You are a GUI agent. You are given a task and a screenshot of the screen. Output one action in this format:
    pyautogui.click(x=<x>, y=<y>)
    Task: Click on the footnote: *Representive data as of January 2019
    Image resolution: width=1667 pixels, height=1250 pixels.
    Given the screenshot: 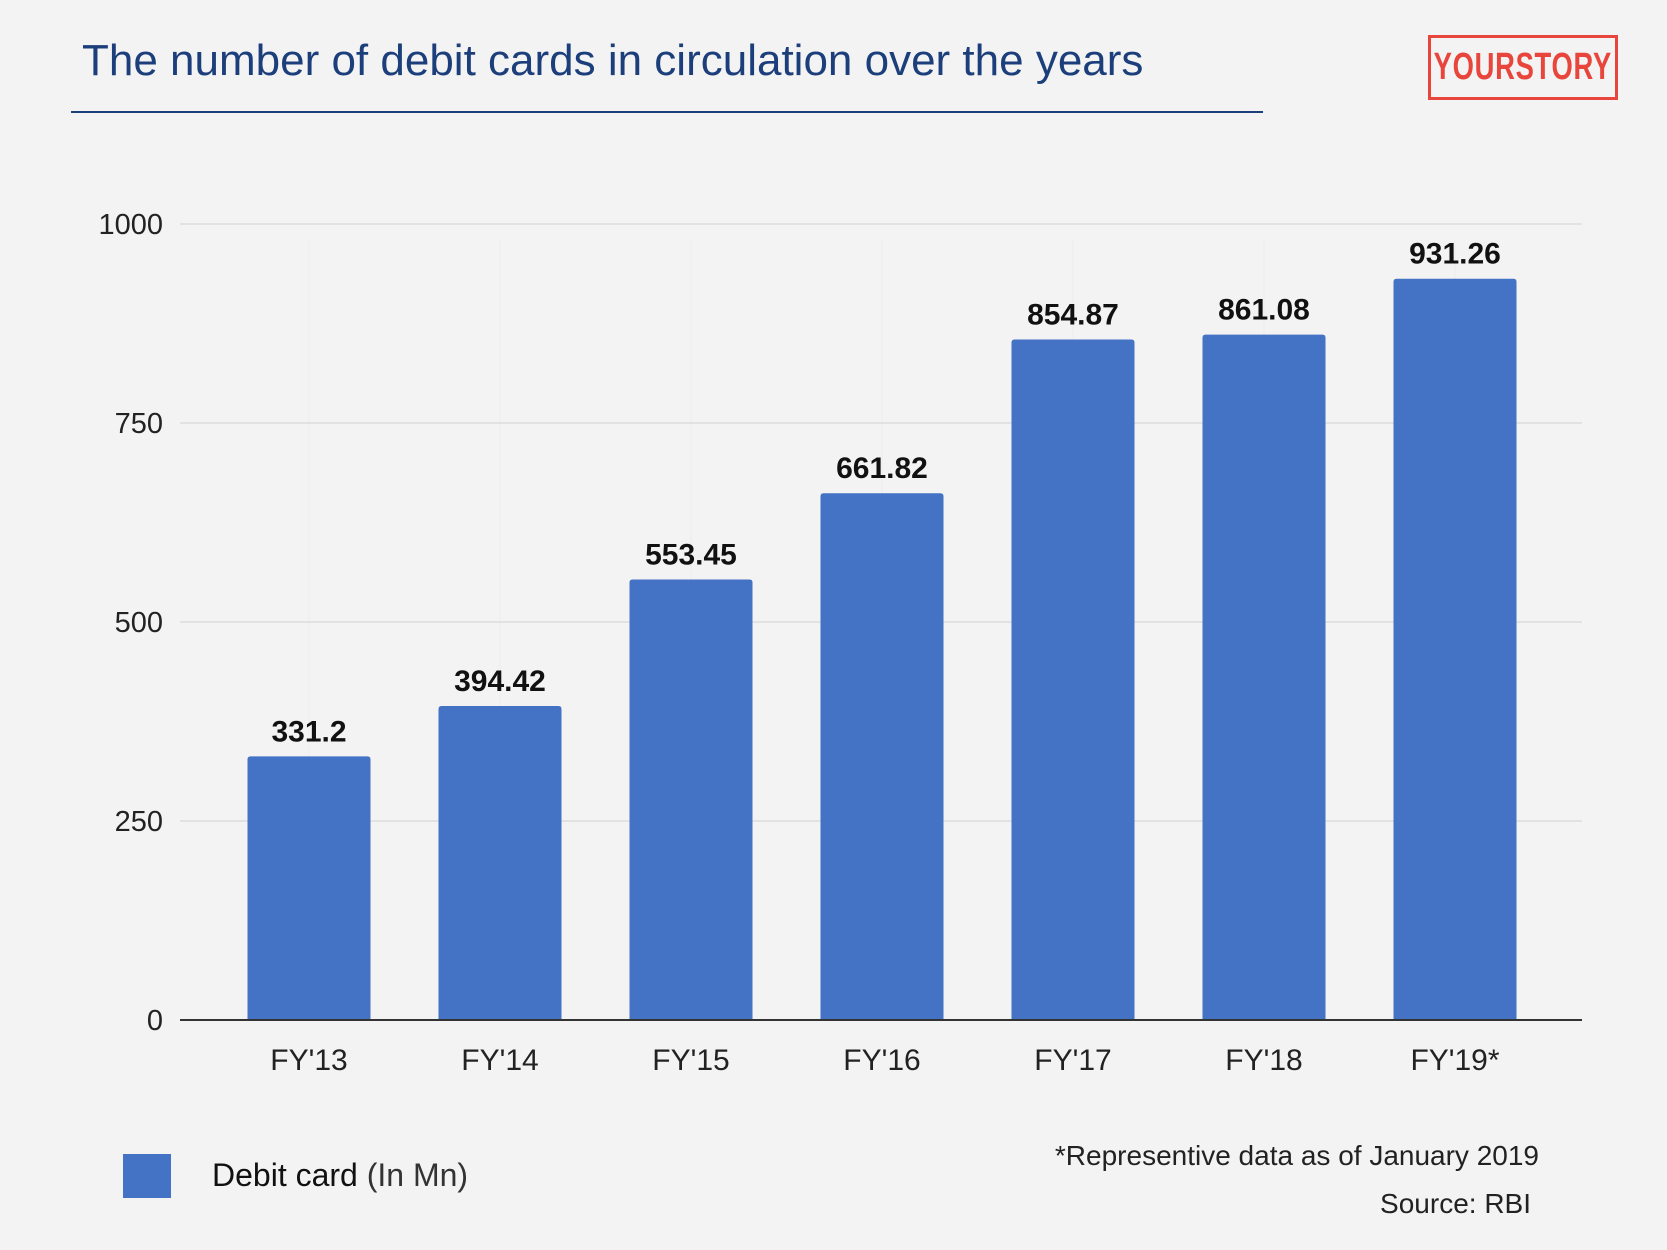 What is the action you would take?
    pyautogui.click(x=1296, y=1155)
    